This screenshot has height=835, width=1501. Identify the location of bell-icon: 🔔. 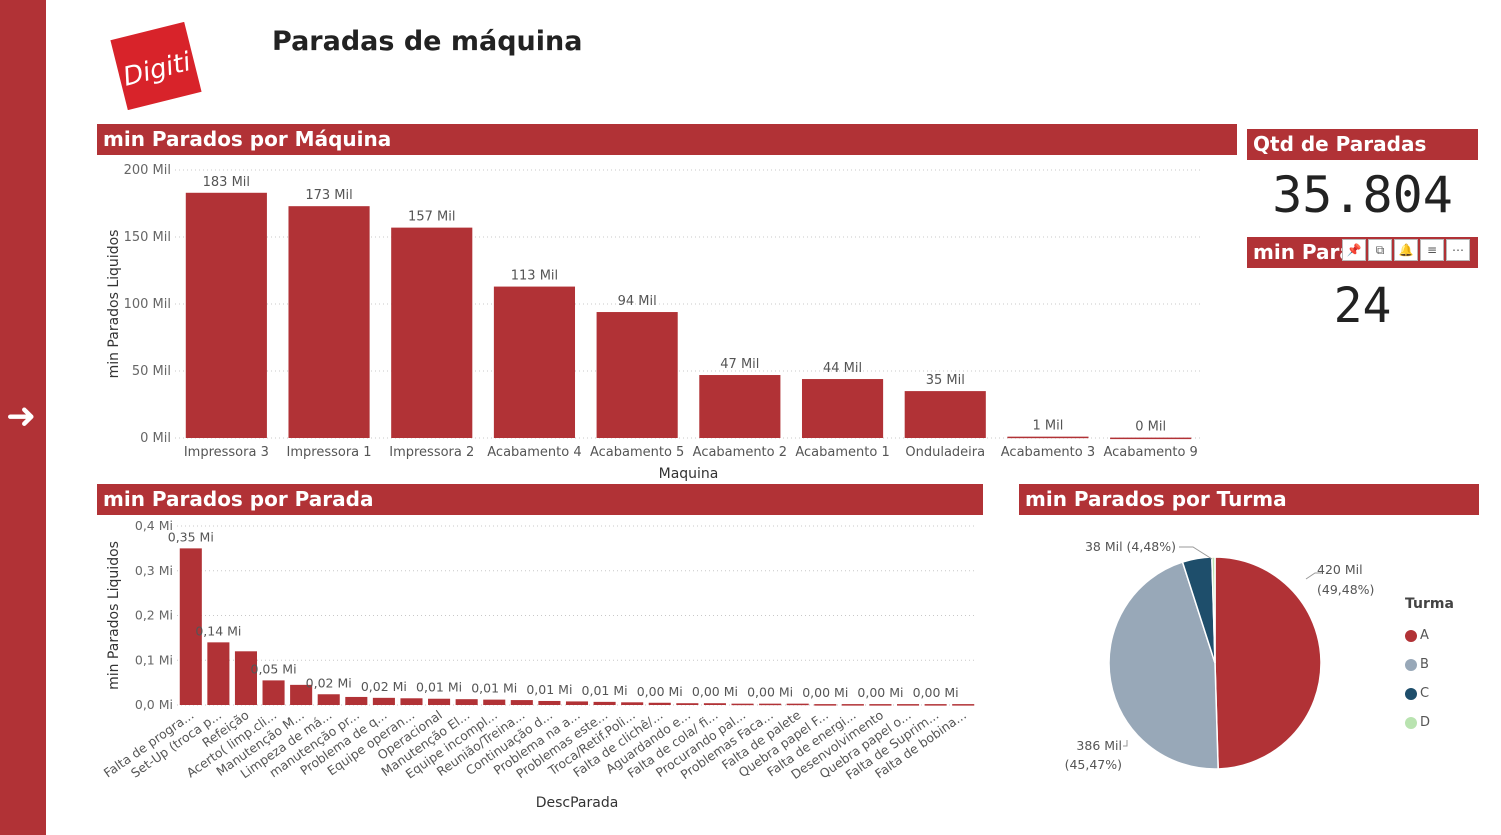
(1406, 250).